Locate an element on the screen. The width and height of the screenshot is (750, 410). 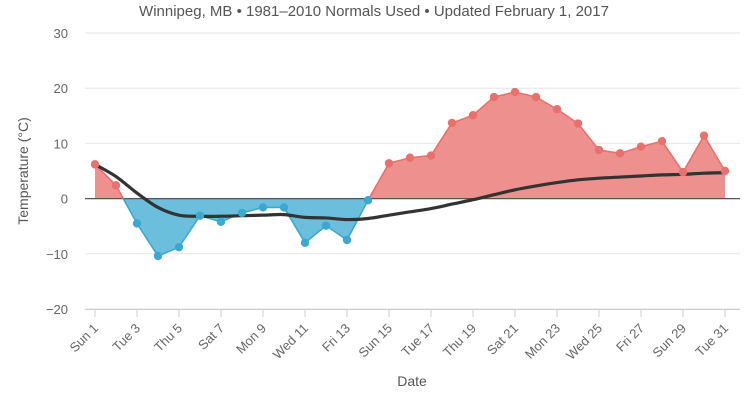
x-tick-label: Mon 23 is located at coordinates (542, 341).